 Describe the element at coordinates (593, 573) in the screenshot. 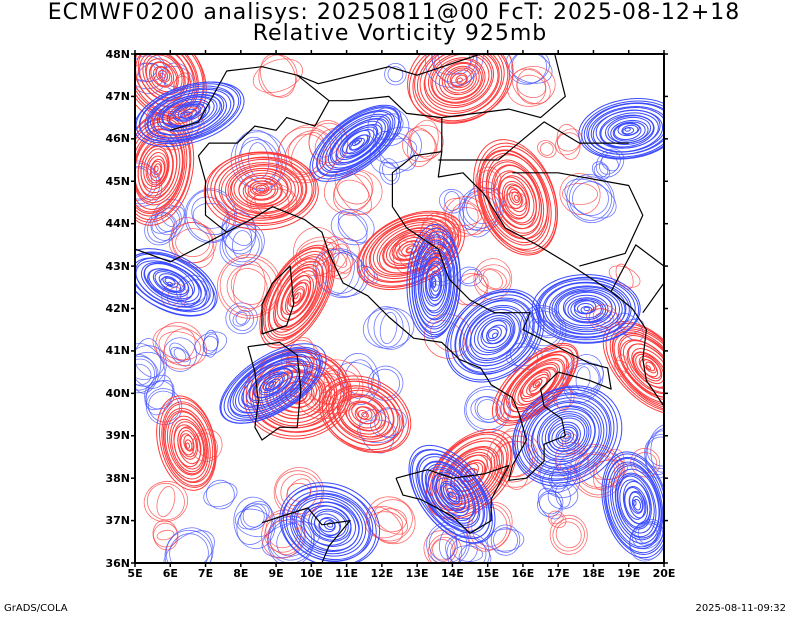

I see `lon-tick-label: 18E` at that location.